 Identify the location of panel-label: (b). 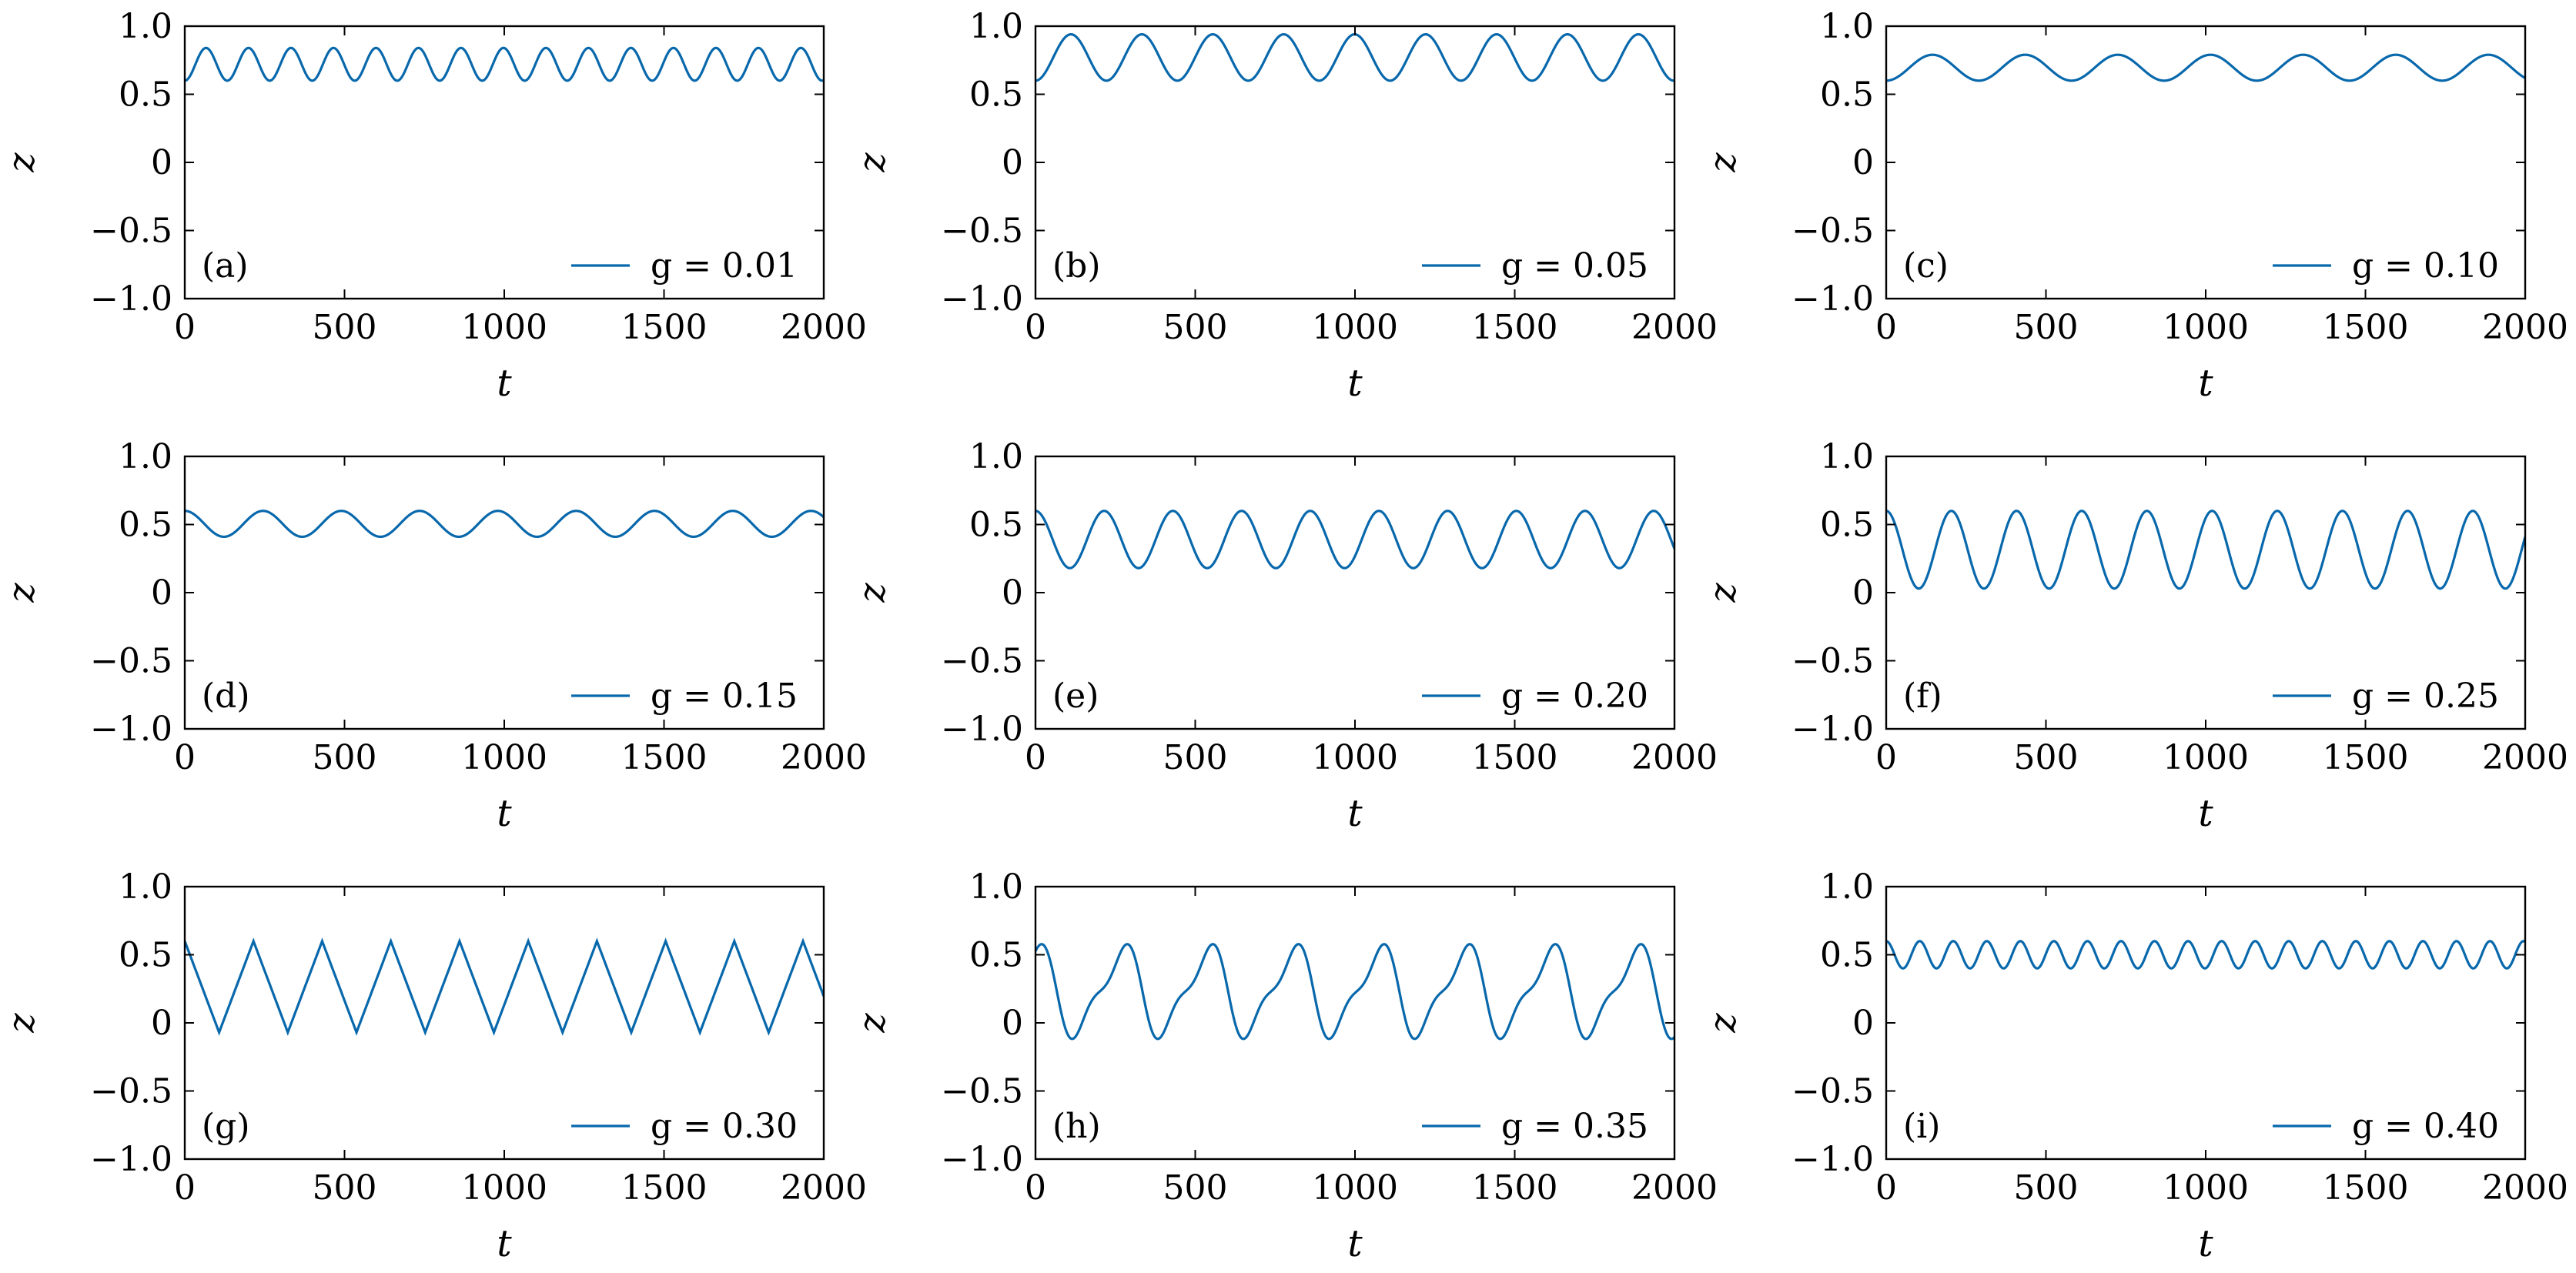
(1077, 266).